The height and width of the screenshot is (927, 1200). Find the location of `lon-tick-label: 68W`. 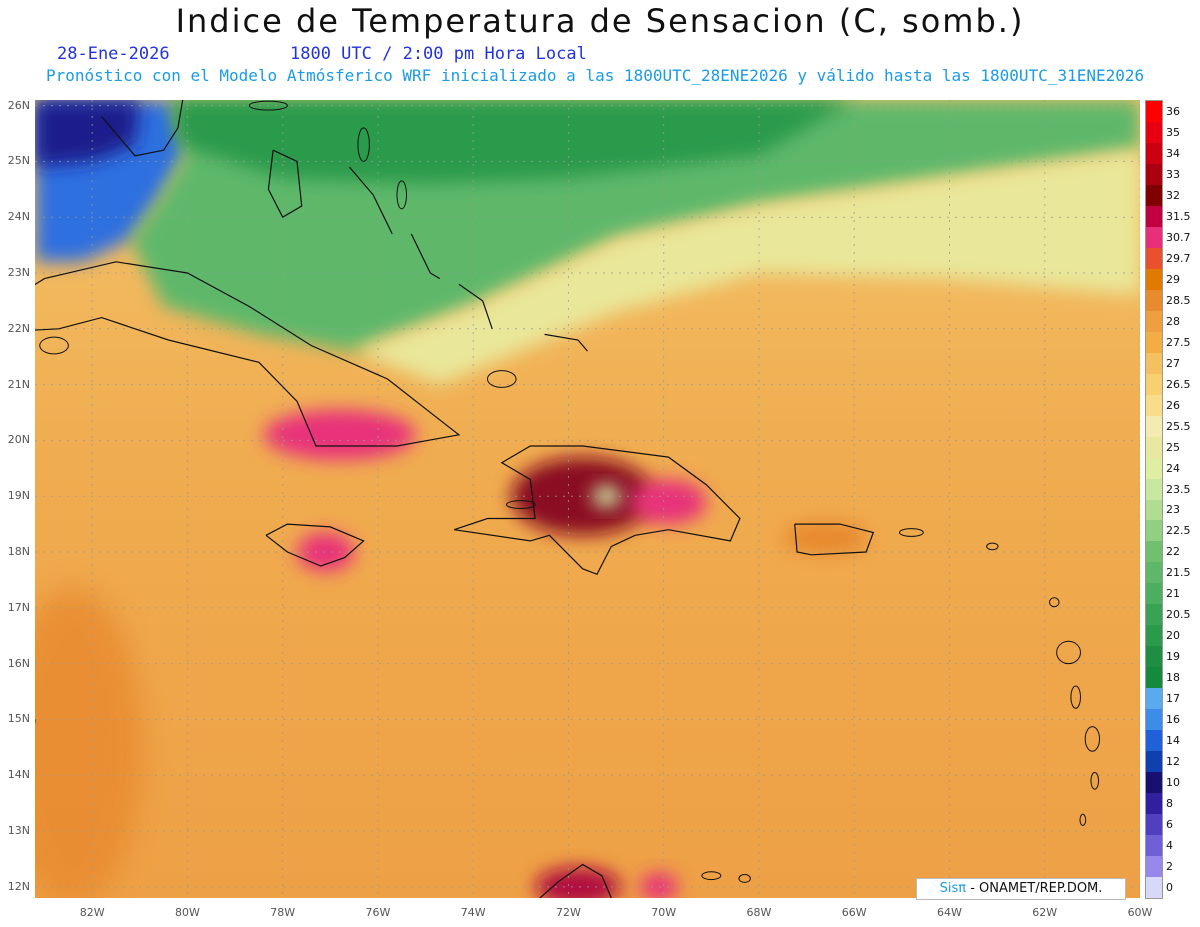

lon-tick-label: 68W is located at coordinates (759, 912).